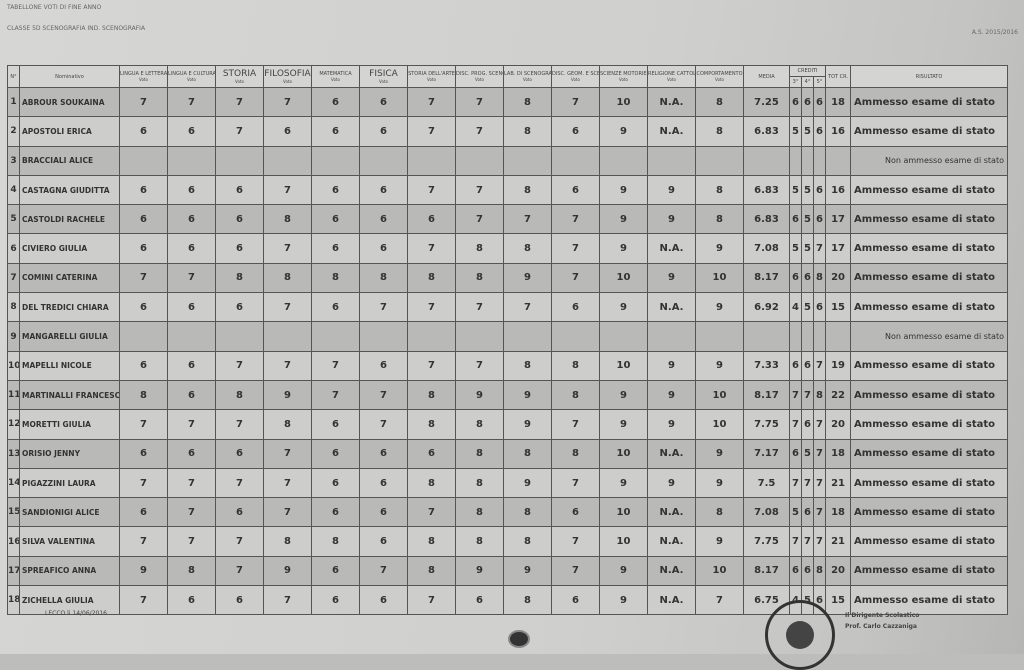  What do you see at coordinates (69, 190) in the screenshot?
I see `student-name: CASTAGNA GIUDITTA` at bounding box center [69, 190].